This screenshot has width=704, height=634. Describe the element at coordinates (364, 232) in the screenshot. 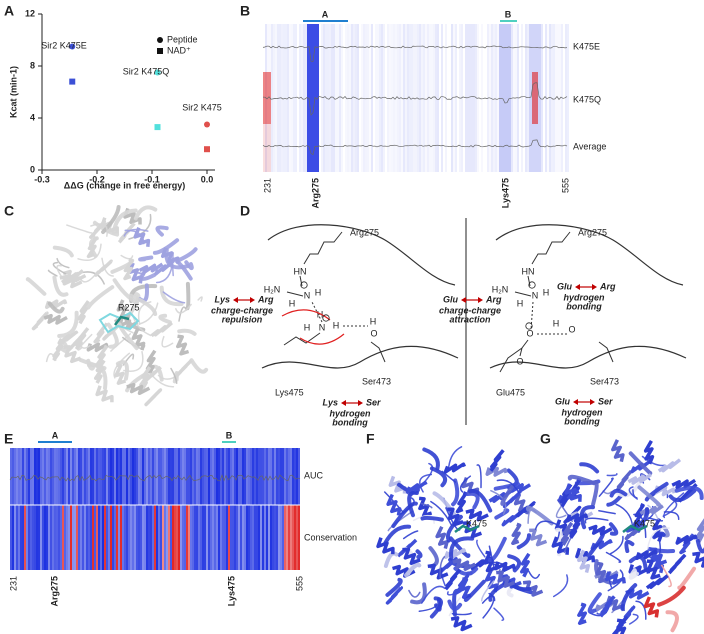

I see `residue-label: Arg275` at that location.